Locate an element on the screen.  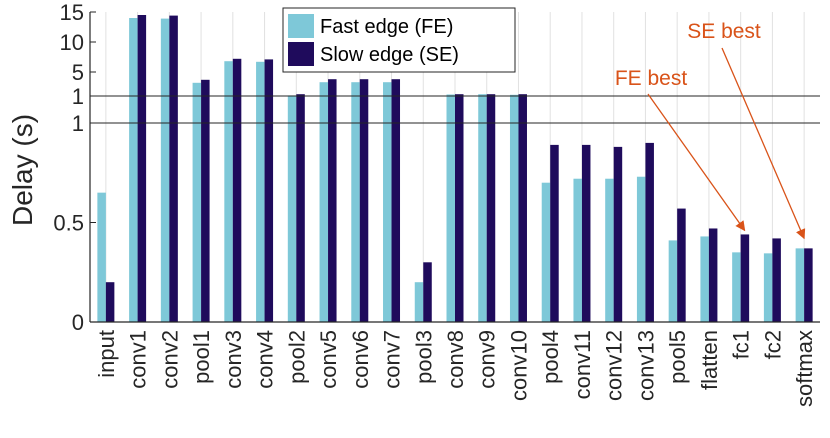
x-tick-label: softmax is located at coordinates (804, 368).